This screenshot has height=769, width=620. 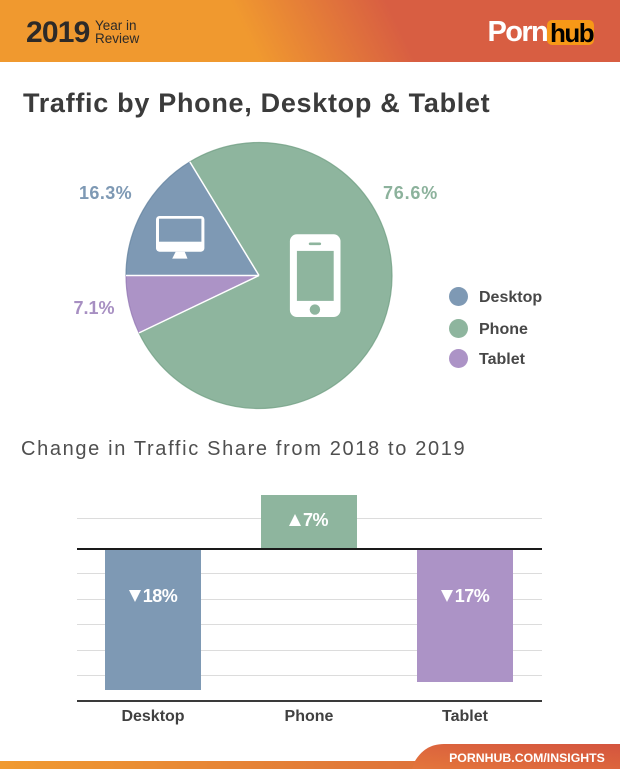 I want to click on svg-text: PORNHUB.COM/INSIGHTS, so click(x=527, y=758).